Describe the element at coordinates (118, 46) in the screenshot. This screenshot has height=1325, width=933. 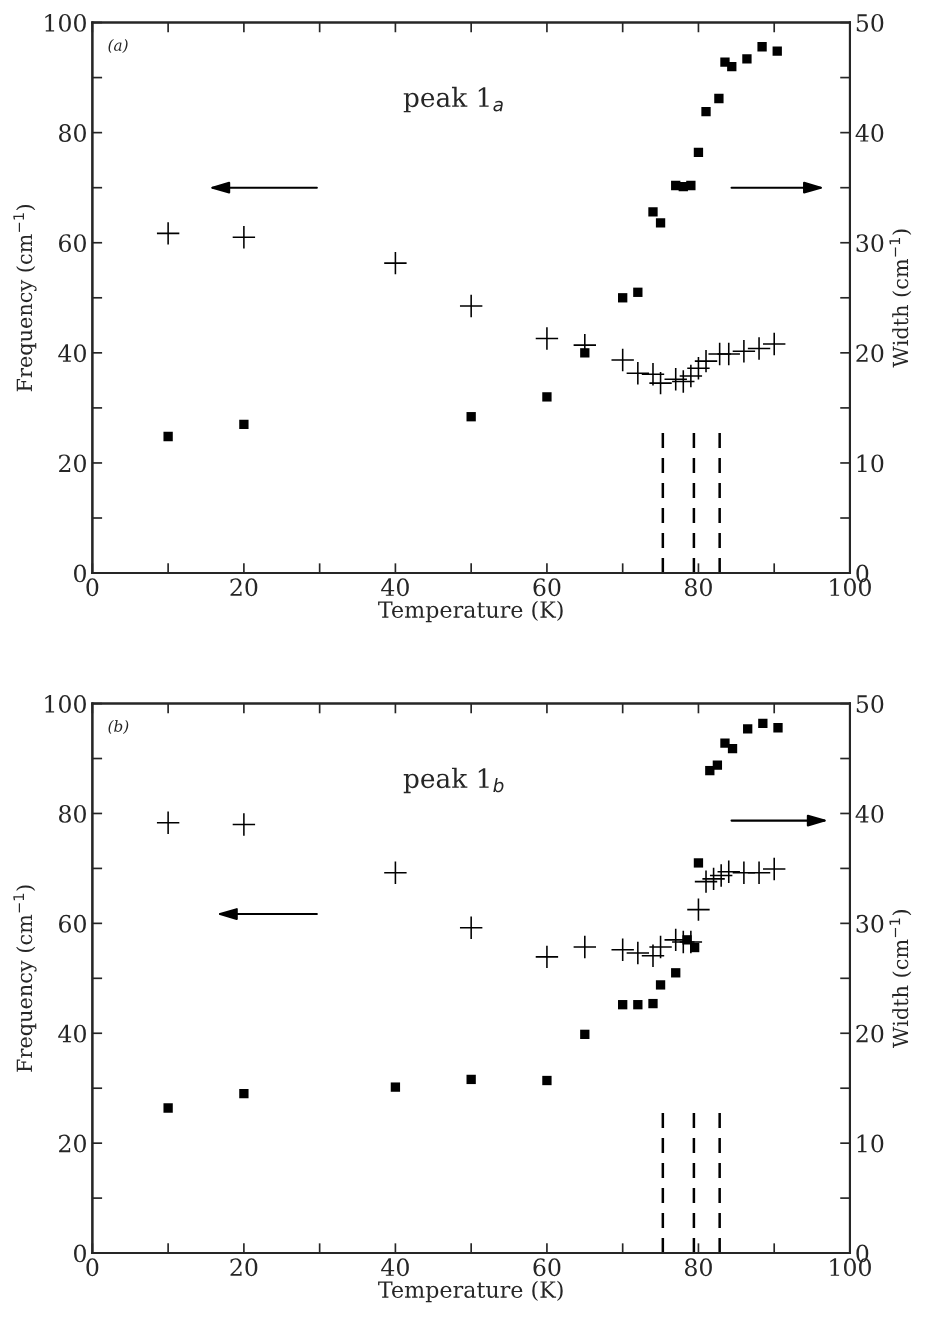
I see `annotation: (a)` at that location.